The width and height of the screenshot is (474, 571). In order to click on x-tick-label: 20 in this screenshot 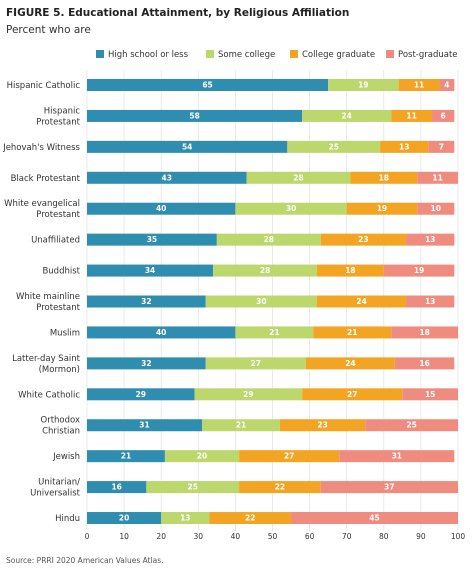, I will do `click(161, 536)`.